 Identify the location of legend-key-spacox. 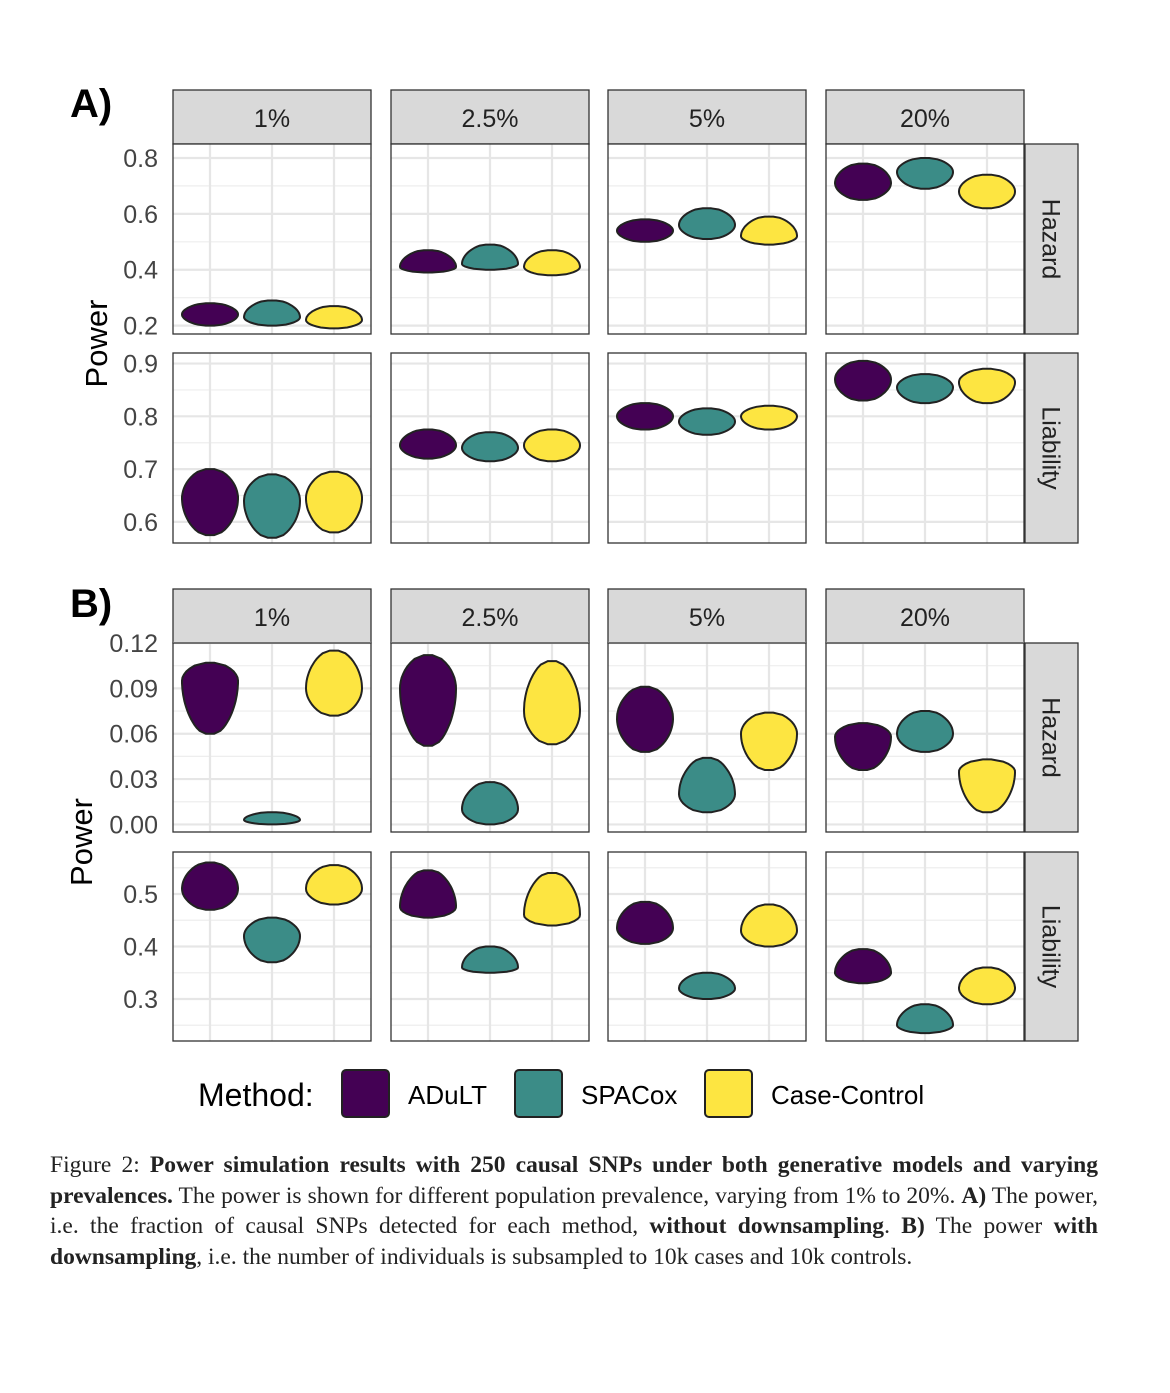
(538, 1093).